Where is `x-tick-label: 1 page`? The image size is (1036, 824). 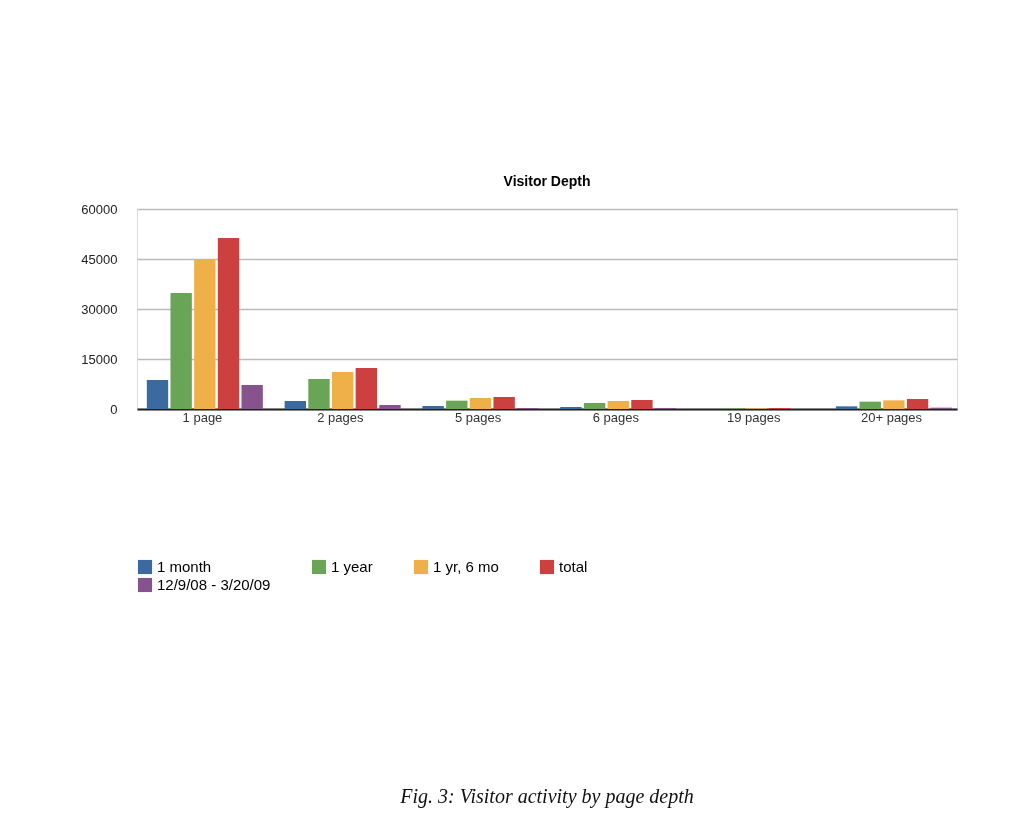 x-tick-label: 1 page is located at coordinates (202, 417).